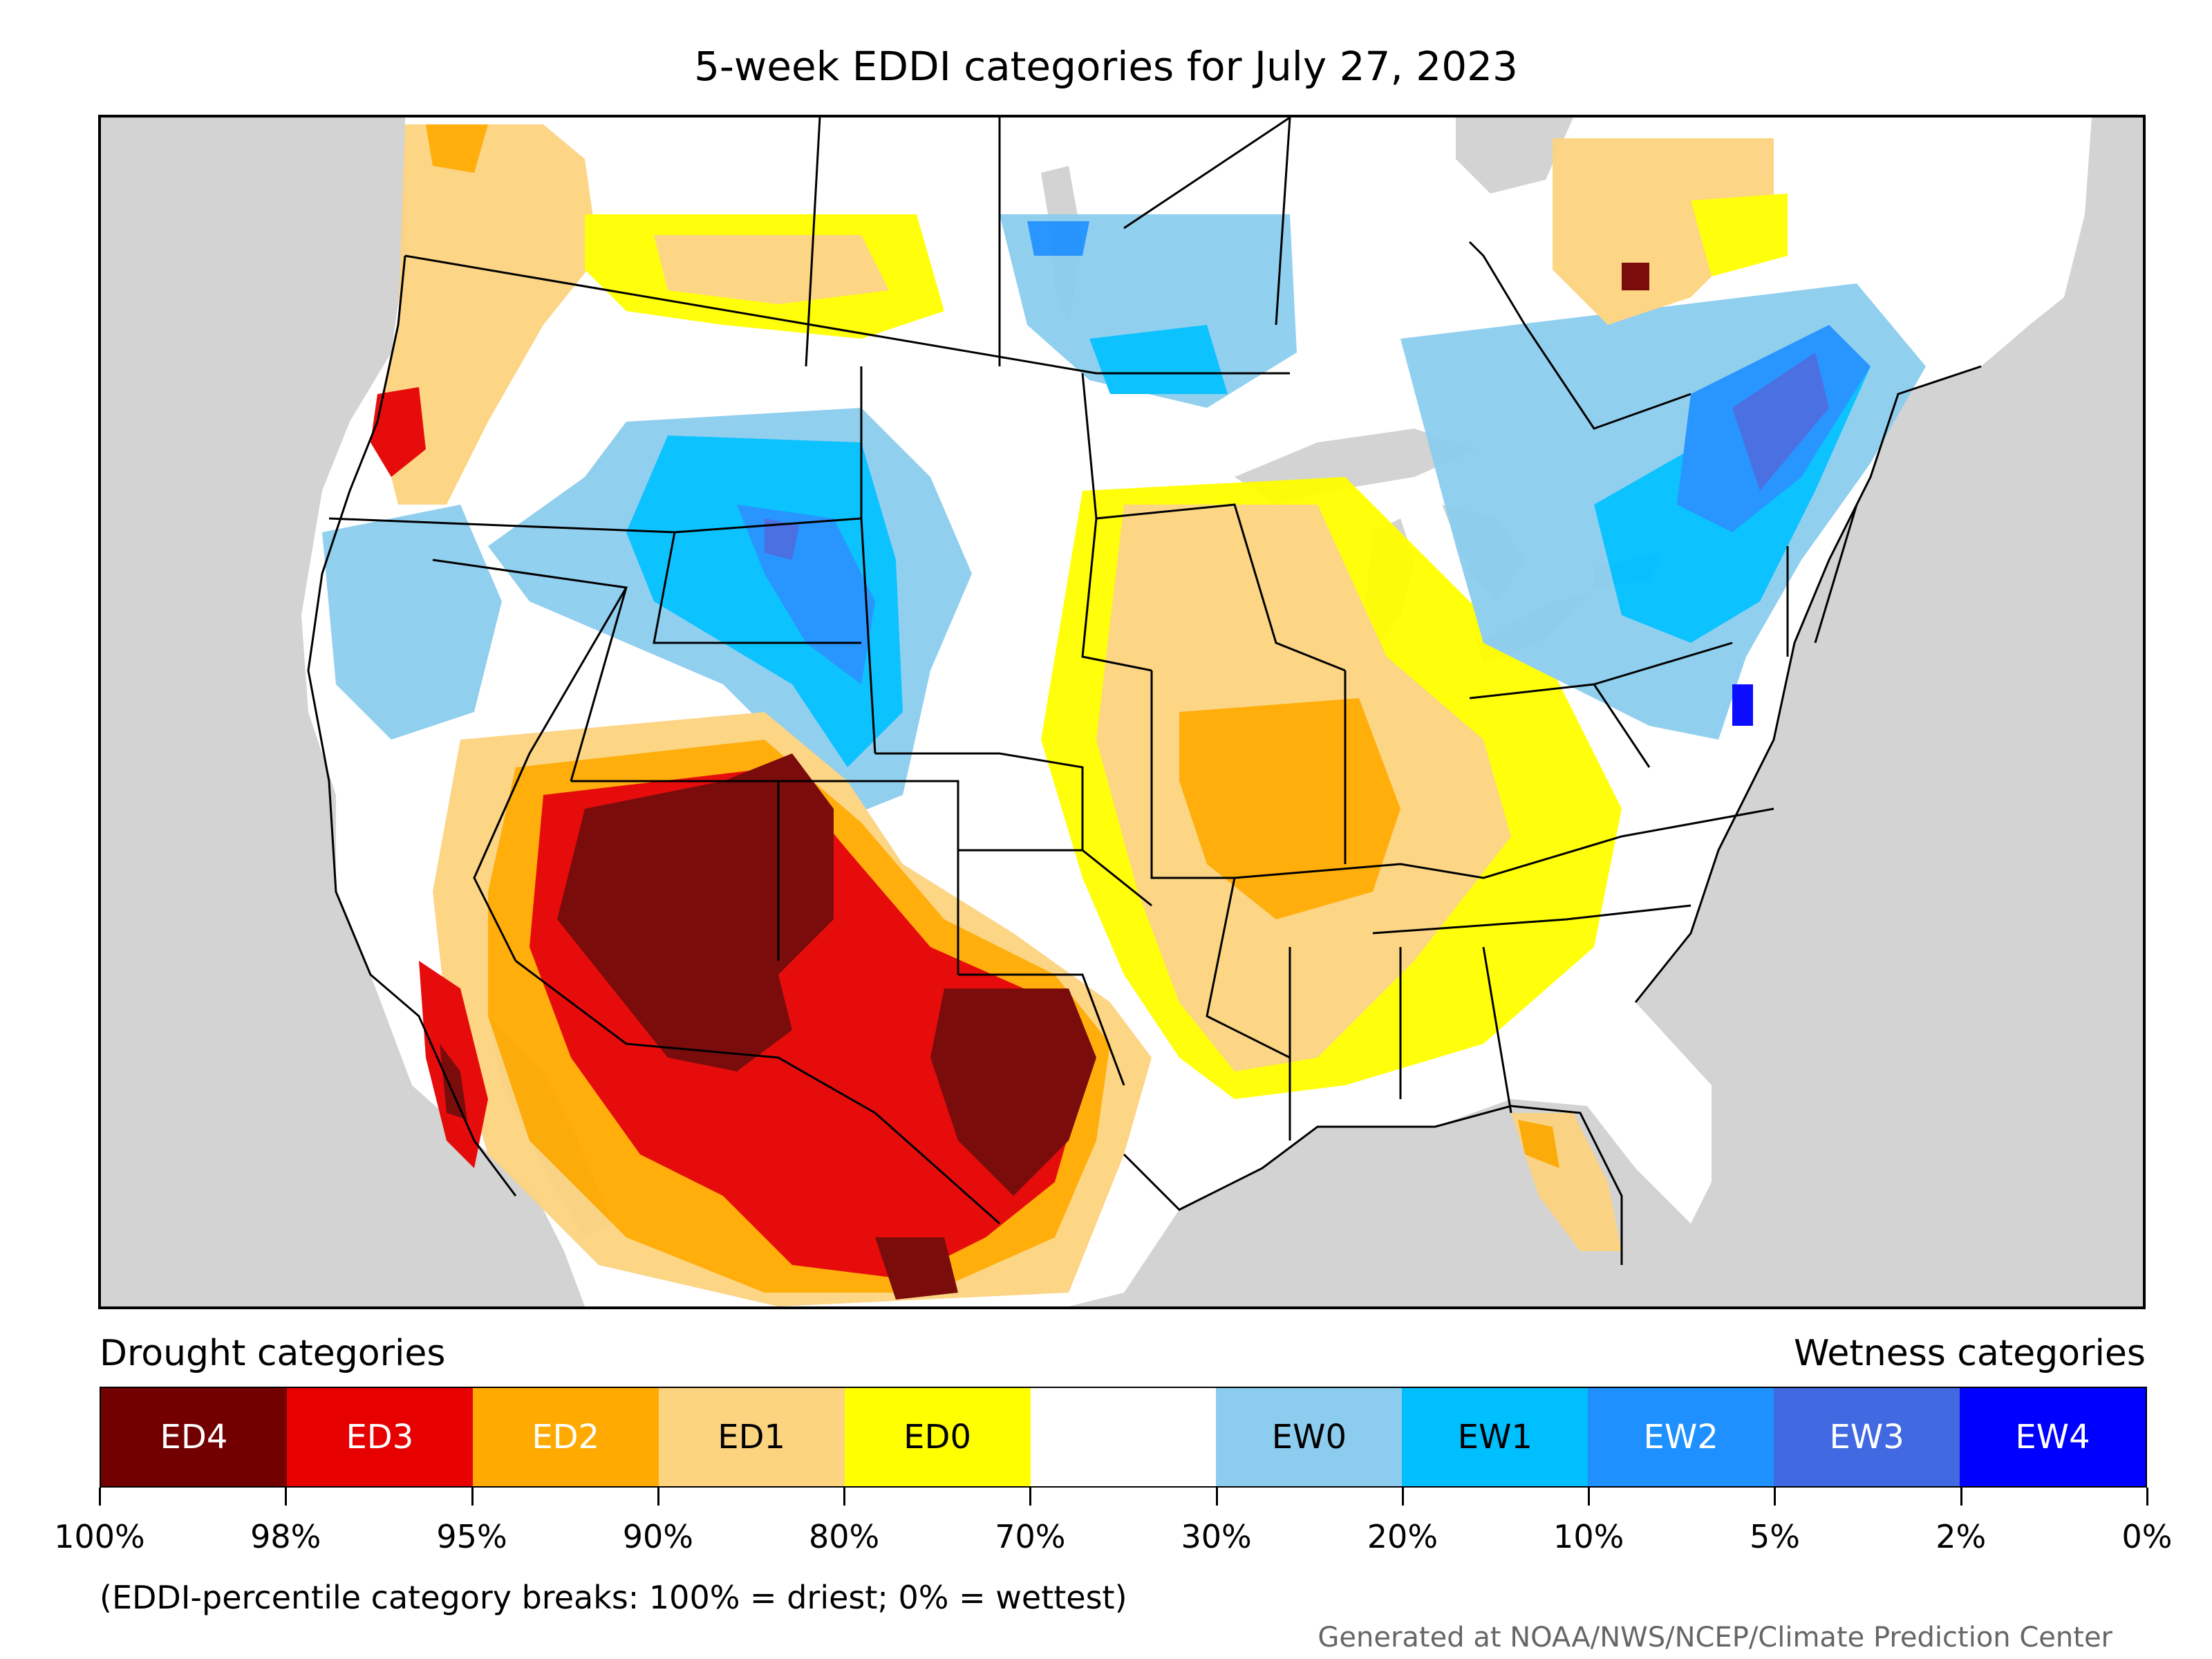 This screenshot has height=1659, width=2212. What do you see at coordinates (285, 1536) in the screenshot?
I see `colorbar-tick-label: 98%` at bounding box center [285, 1536].